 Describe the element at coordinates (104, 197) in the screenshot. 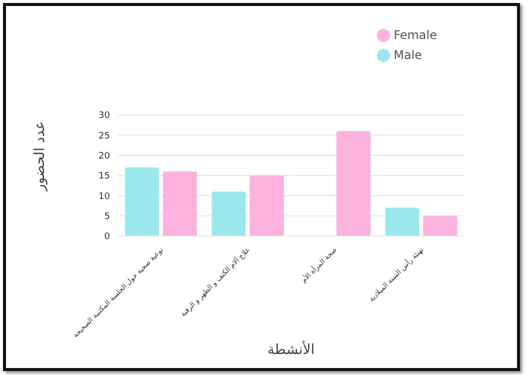

I see `y-tick-label: 10` at that location.